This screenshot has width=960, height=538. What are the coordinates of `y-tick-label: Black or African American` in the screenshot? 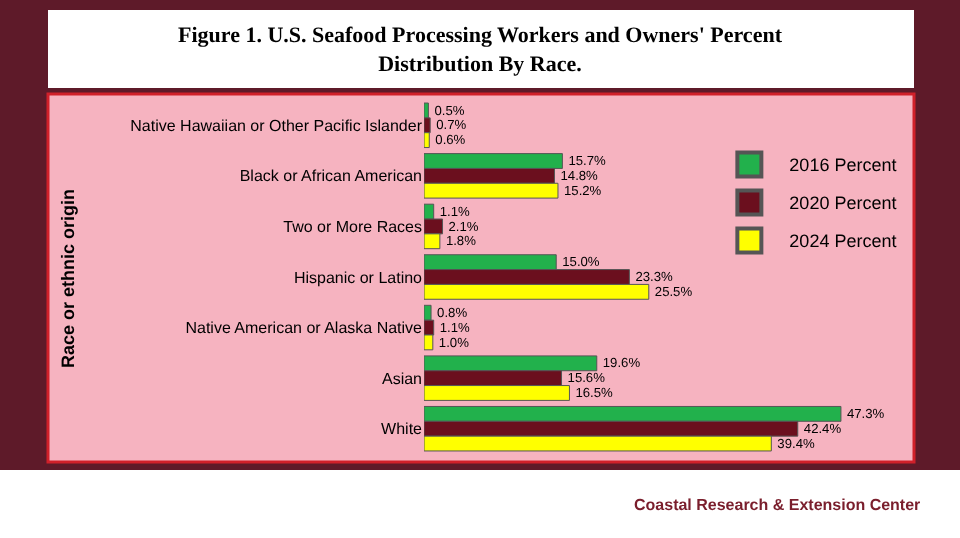 It's located at (330, 176).